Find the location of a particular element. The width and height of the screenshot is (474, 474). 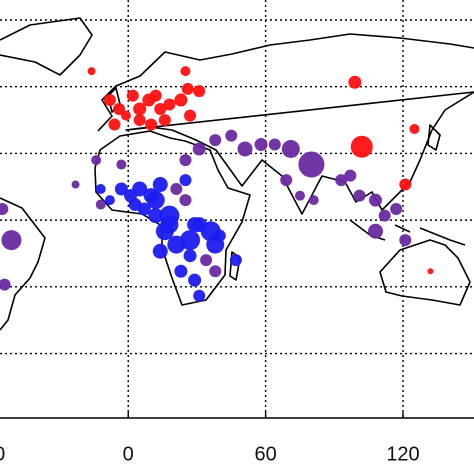

x-tick-label: -60 is located at coordinates (2, 454).